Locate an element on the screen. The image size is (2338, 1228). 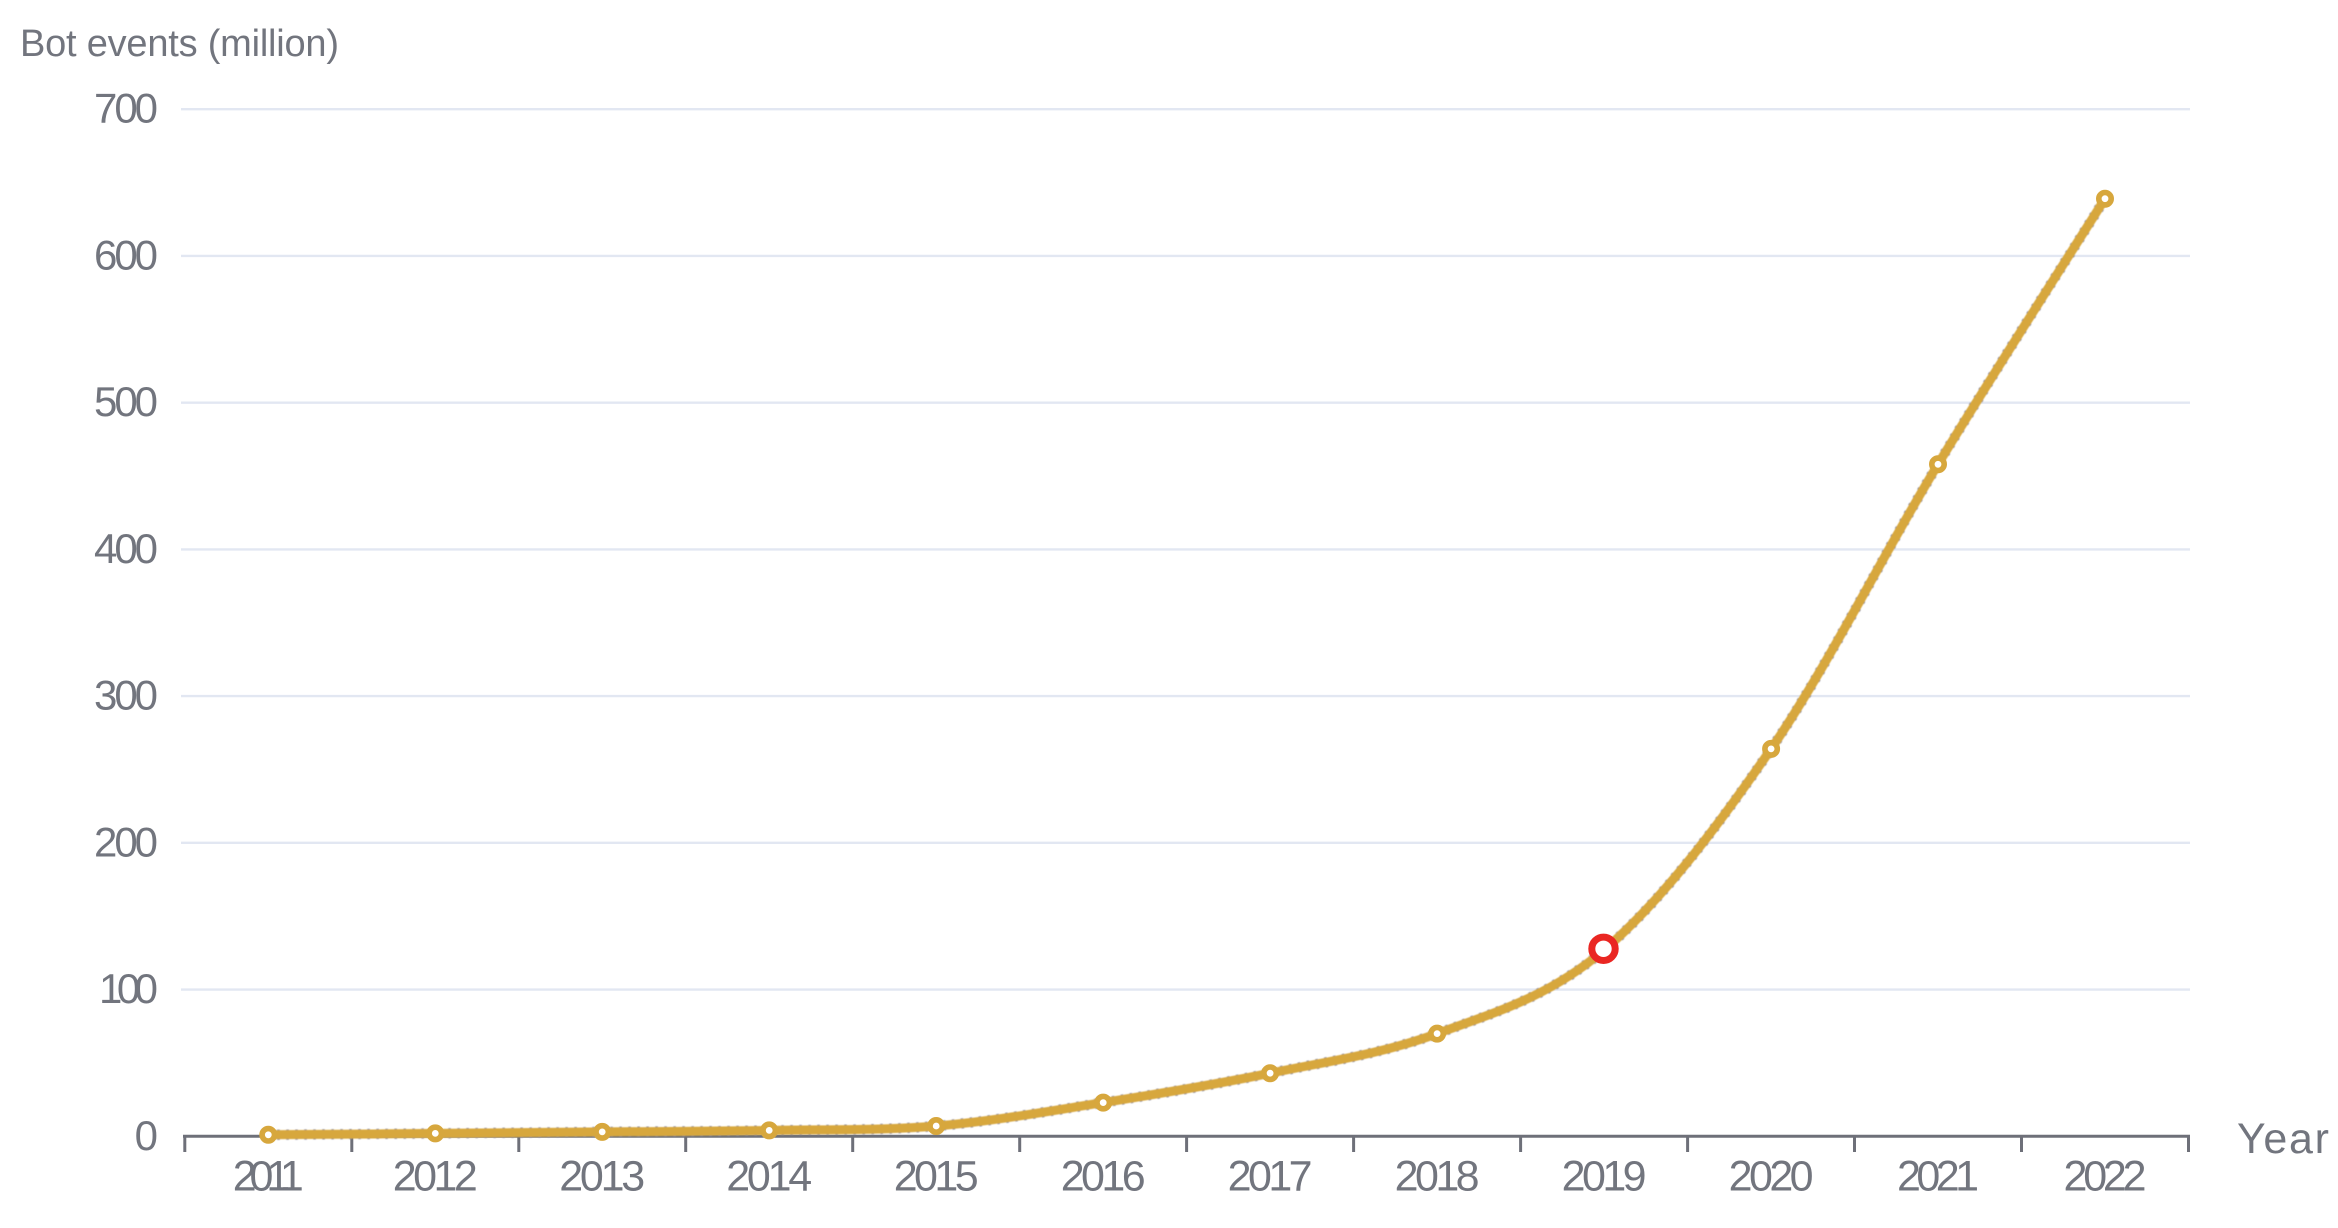
svg-text: Bot events (million) is located at coordinates (179, 44).